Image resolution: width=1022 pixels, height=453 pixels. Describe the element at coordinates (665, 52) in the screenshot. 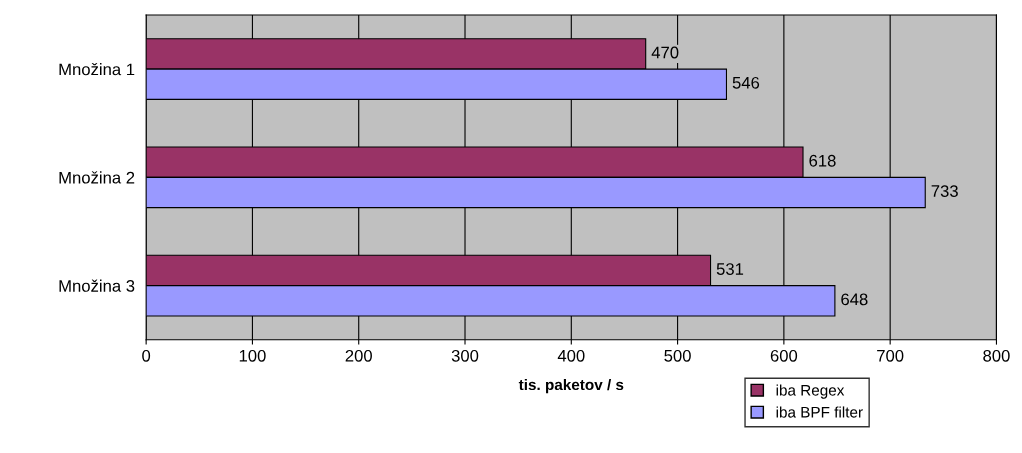

I see `data-label: 470` at that location.